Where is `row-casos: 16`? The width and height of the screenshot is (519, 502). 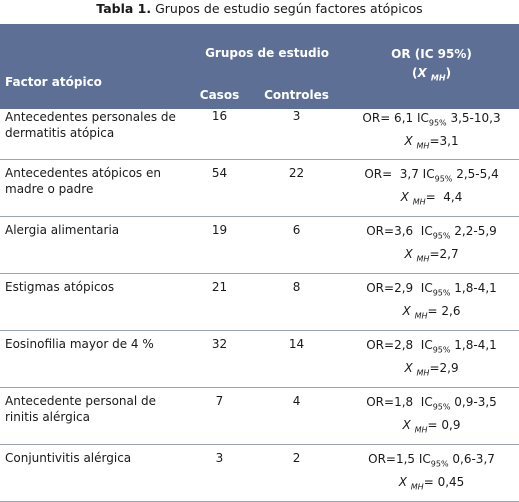
row-casos: 16 is located at coordinates (219, 116).